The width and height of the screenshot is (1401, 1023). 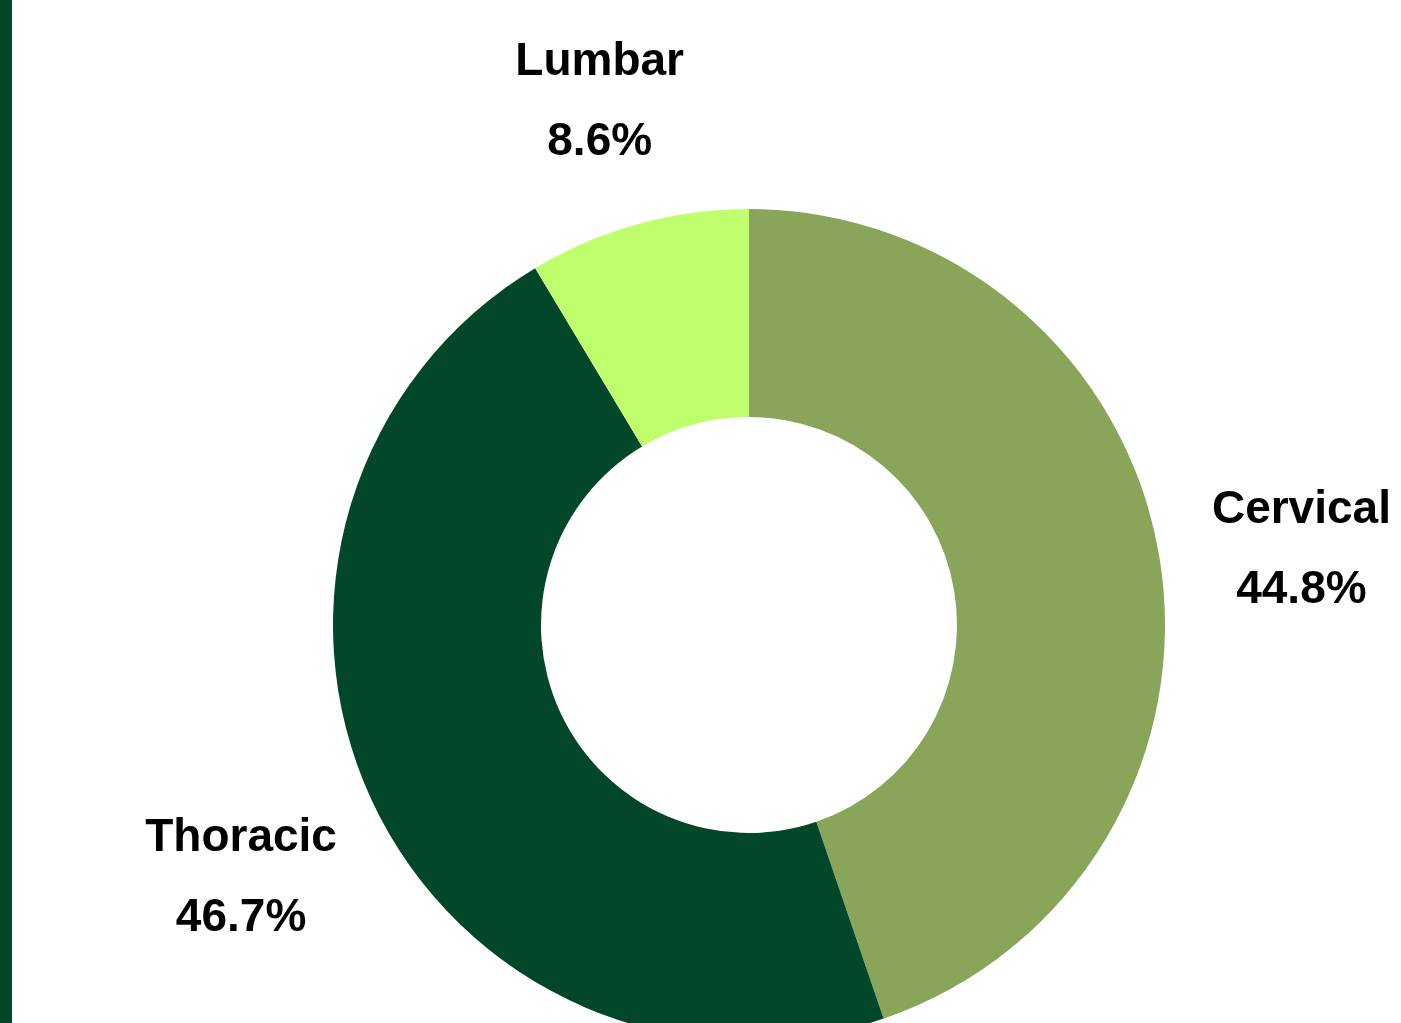 What do you see at coordinates (600, 139) in the screenshot?
I see `data-label: 8.6%` at bounding box center [600, 139].